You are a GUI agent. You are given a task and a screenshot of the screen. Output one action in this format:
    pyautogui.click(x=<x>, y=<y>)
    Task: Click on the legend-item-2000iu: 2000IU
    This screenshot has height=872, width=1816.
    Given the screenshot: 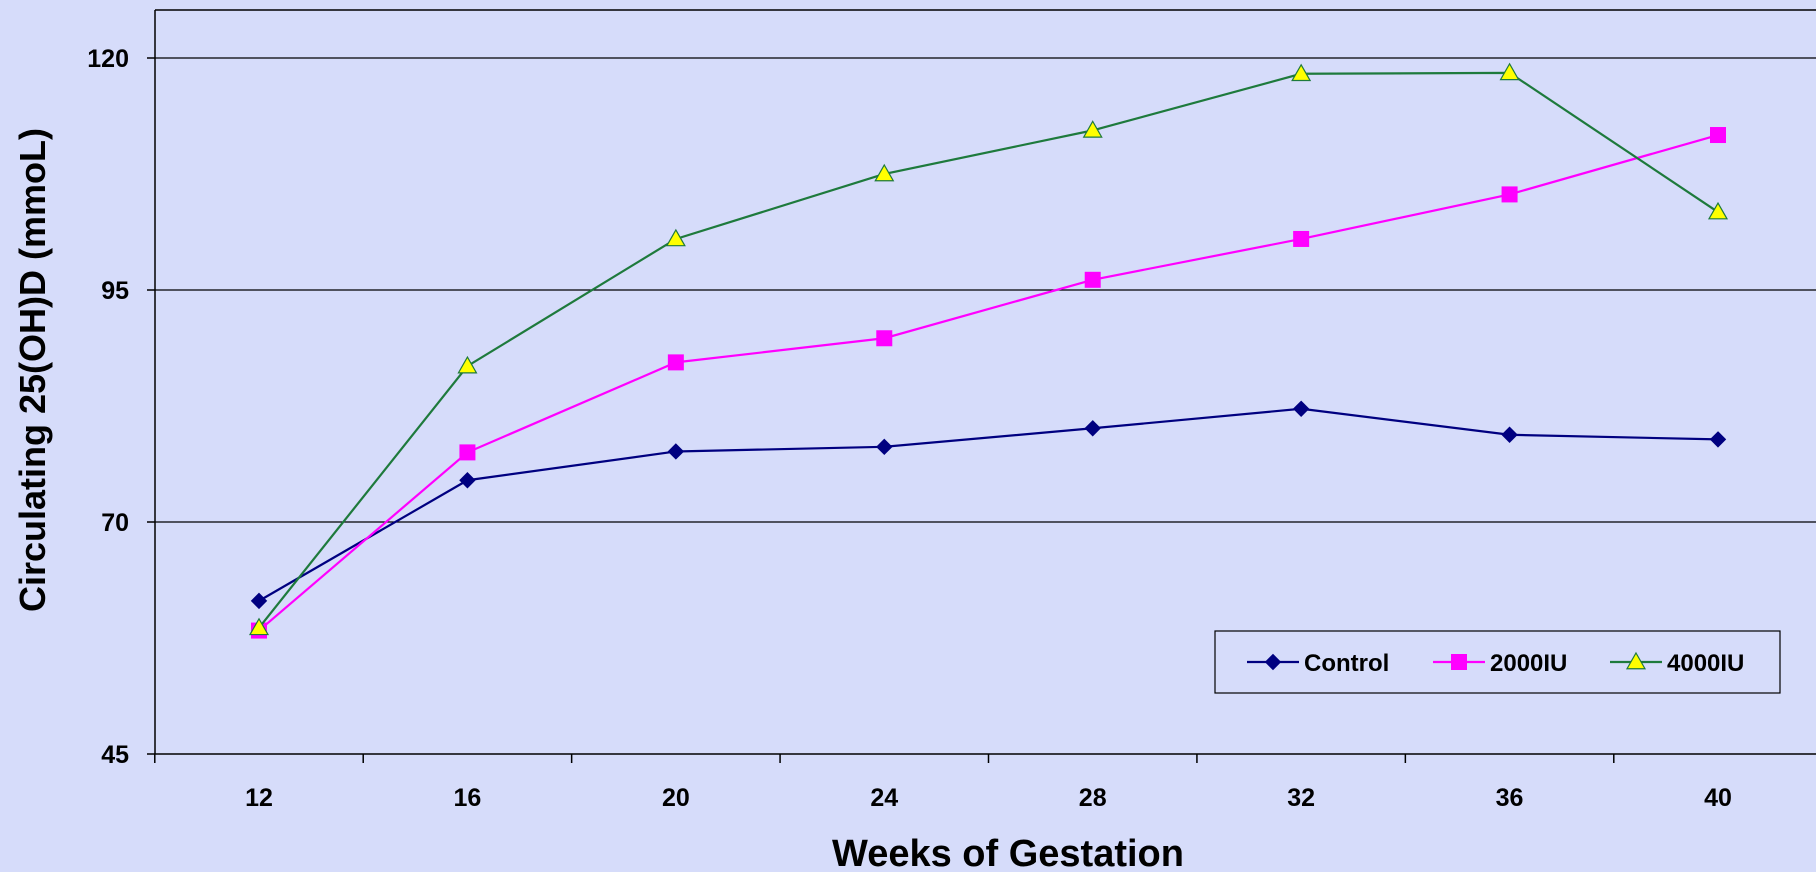 What is the action you would take?
    pyautogui.click(x=1500, y=663)
    